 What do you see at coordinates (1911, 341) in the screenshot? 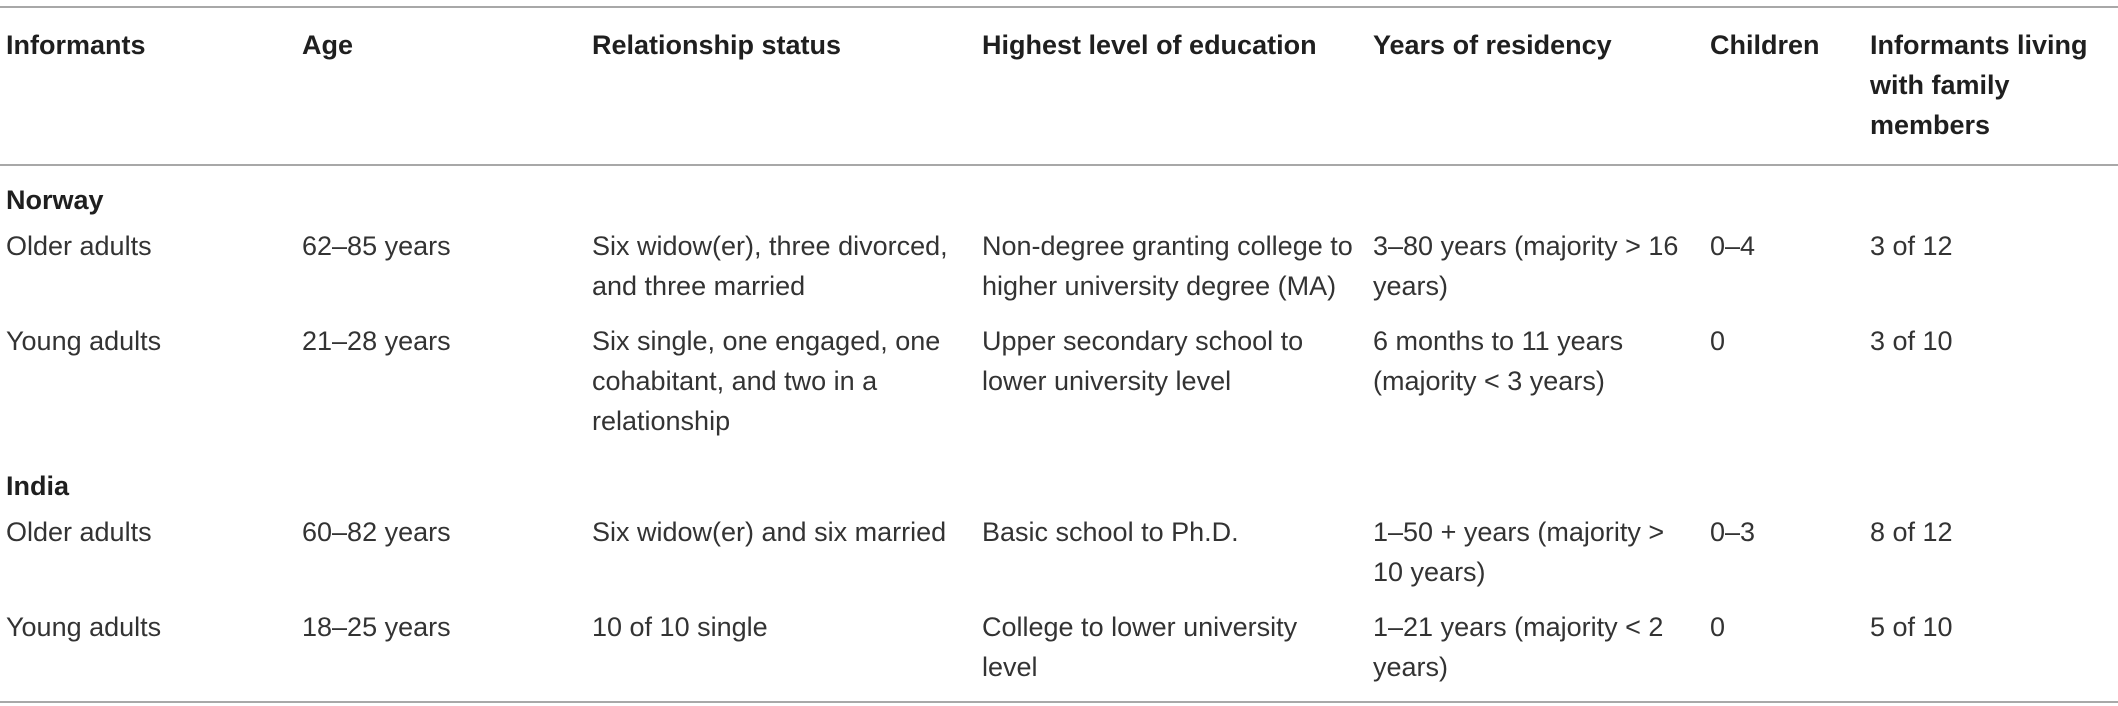
I see `cell-living-with-family: 3 of 10` at bounding box center [1911, 341].